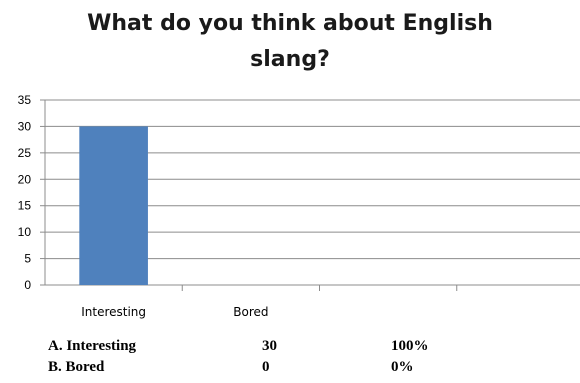  I want to click on y-tick-label: 30, so click(25, 126).